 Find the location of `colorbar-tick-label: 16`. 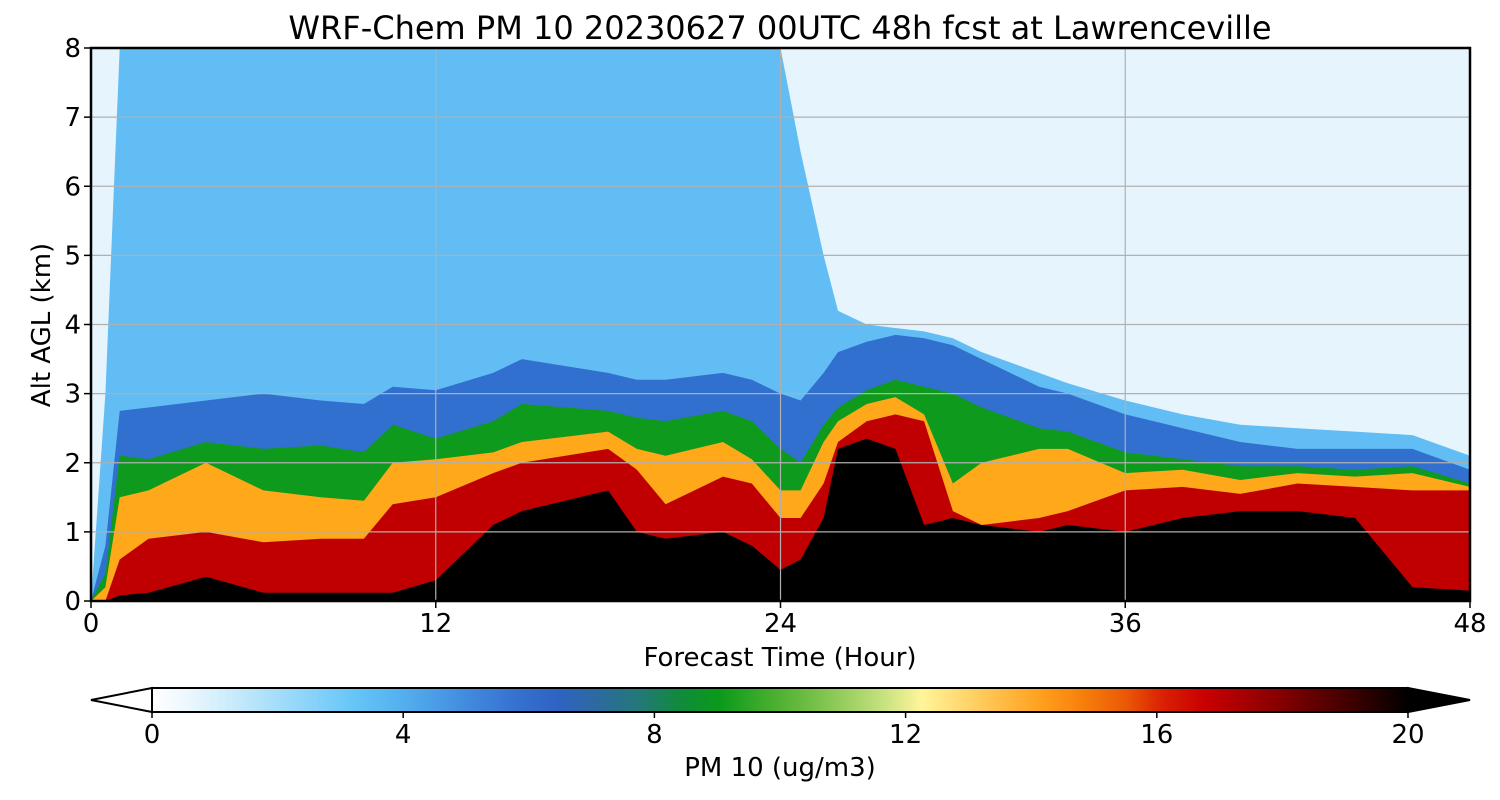

colorbar-tick-label: 16 is located at coordinates (1156, 735).